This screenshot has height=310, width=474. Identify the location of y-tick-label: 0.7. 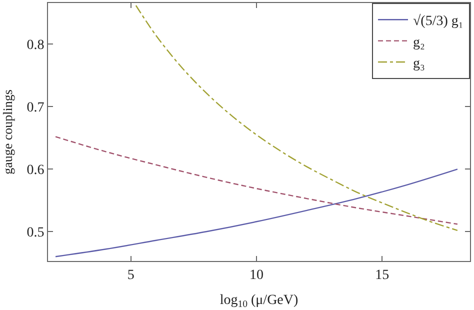
(35, 108).